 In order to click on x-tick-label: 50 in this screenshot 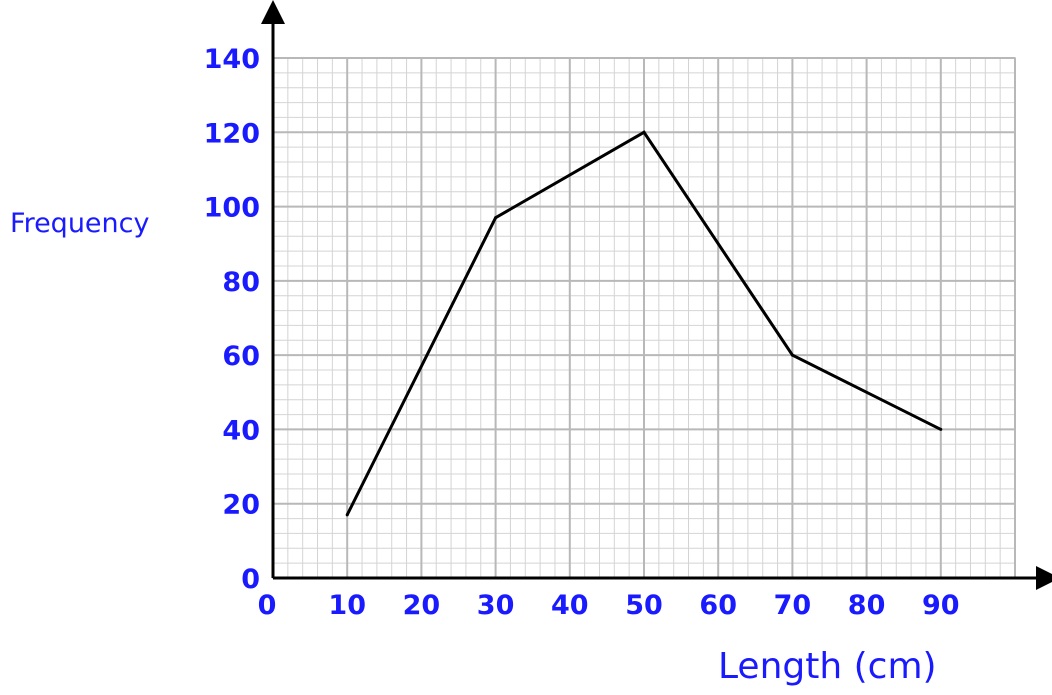, I will do `click(644, 605)`.